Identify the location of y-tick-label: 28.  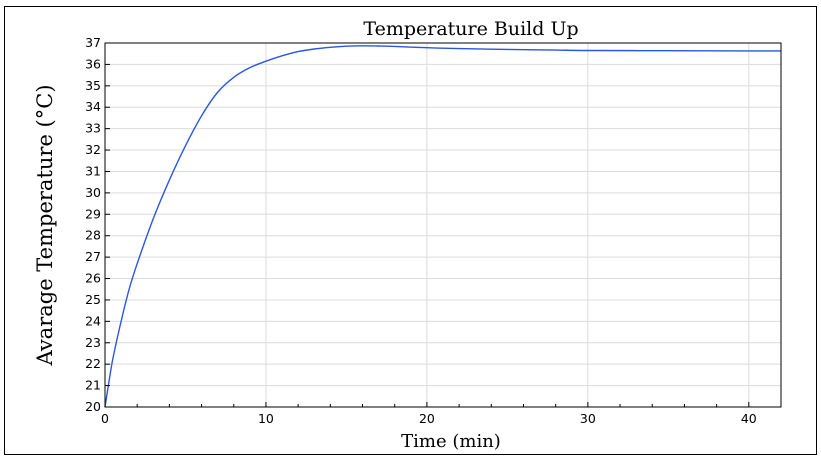
(93, 235).